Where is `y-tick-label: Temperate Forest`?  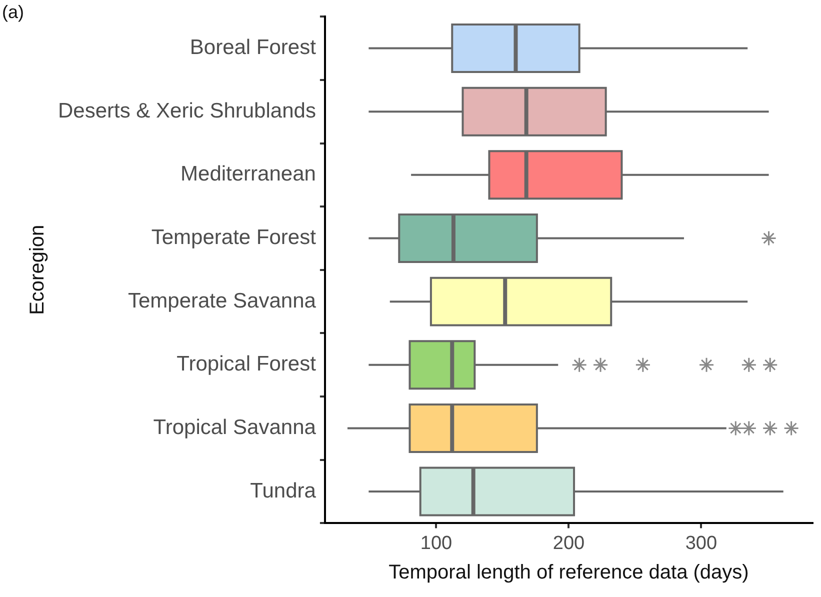
y-tick-label: Temperate Forest is located at coordinates (233, 238).